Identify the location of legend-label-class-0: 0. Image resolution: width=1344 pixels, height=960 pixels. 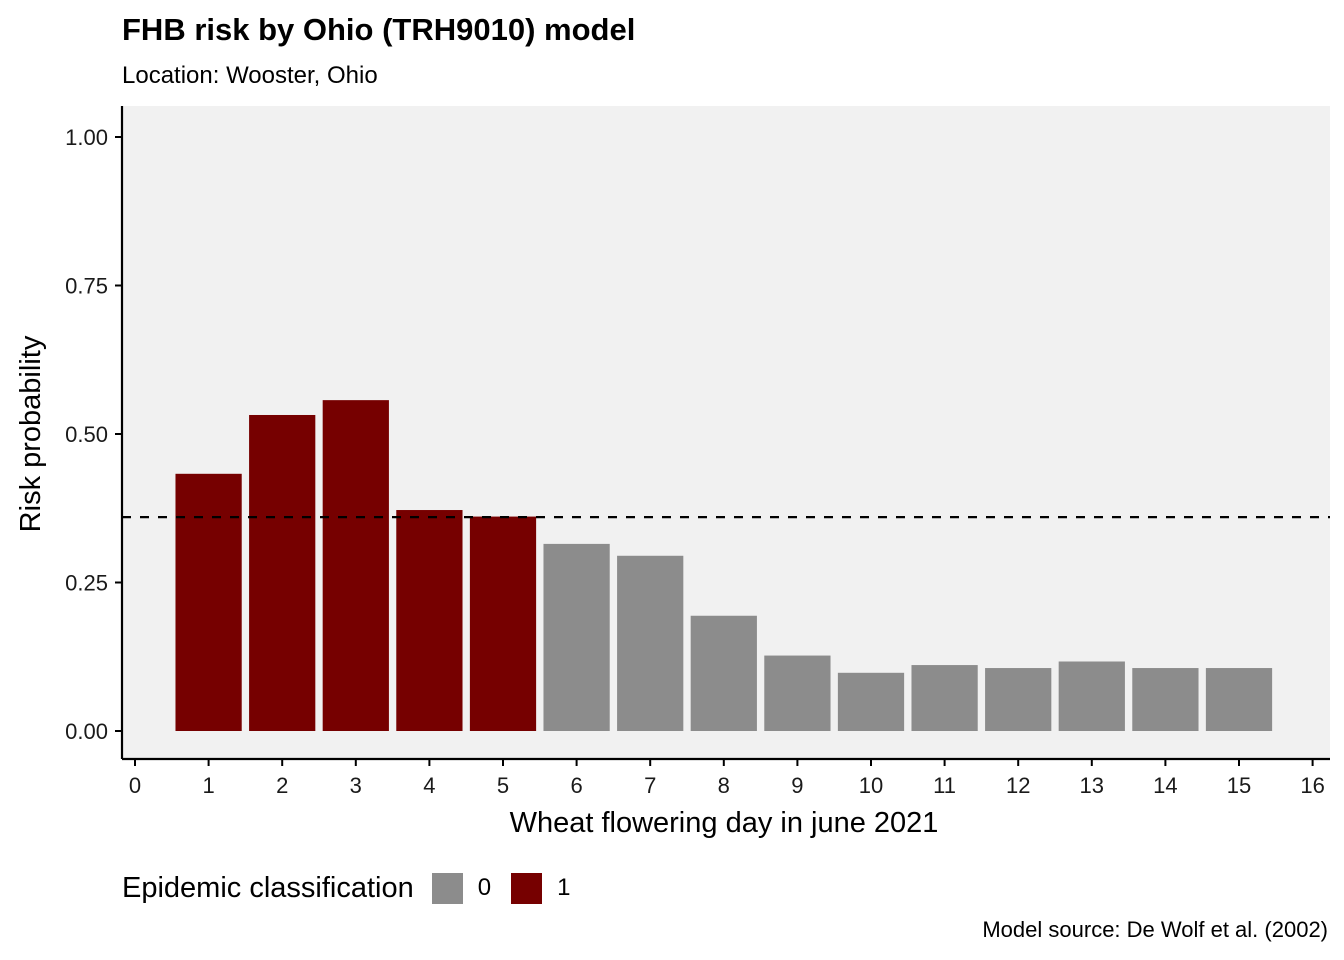
(484, 887).